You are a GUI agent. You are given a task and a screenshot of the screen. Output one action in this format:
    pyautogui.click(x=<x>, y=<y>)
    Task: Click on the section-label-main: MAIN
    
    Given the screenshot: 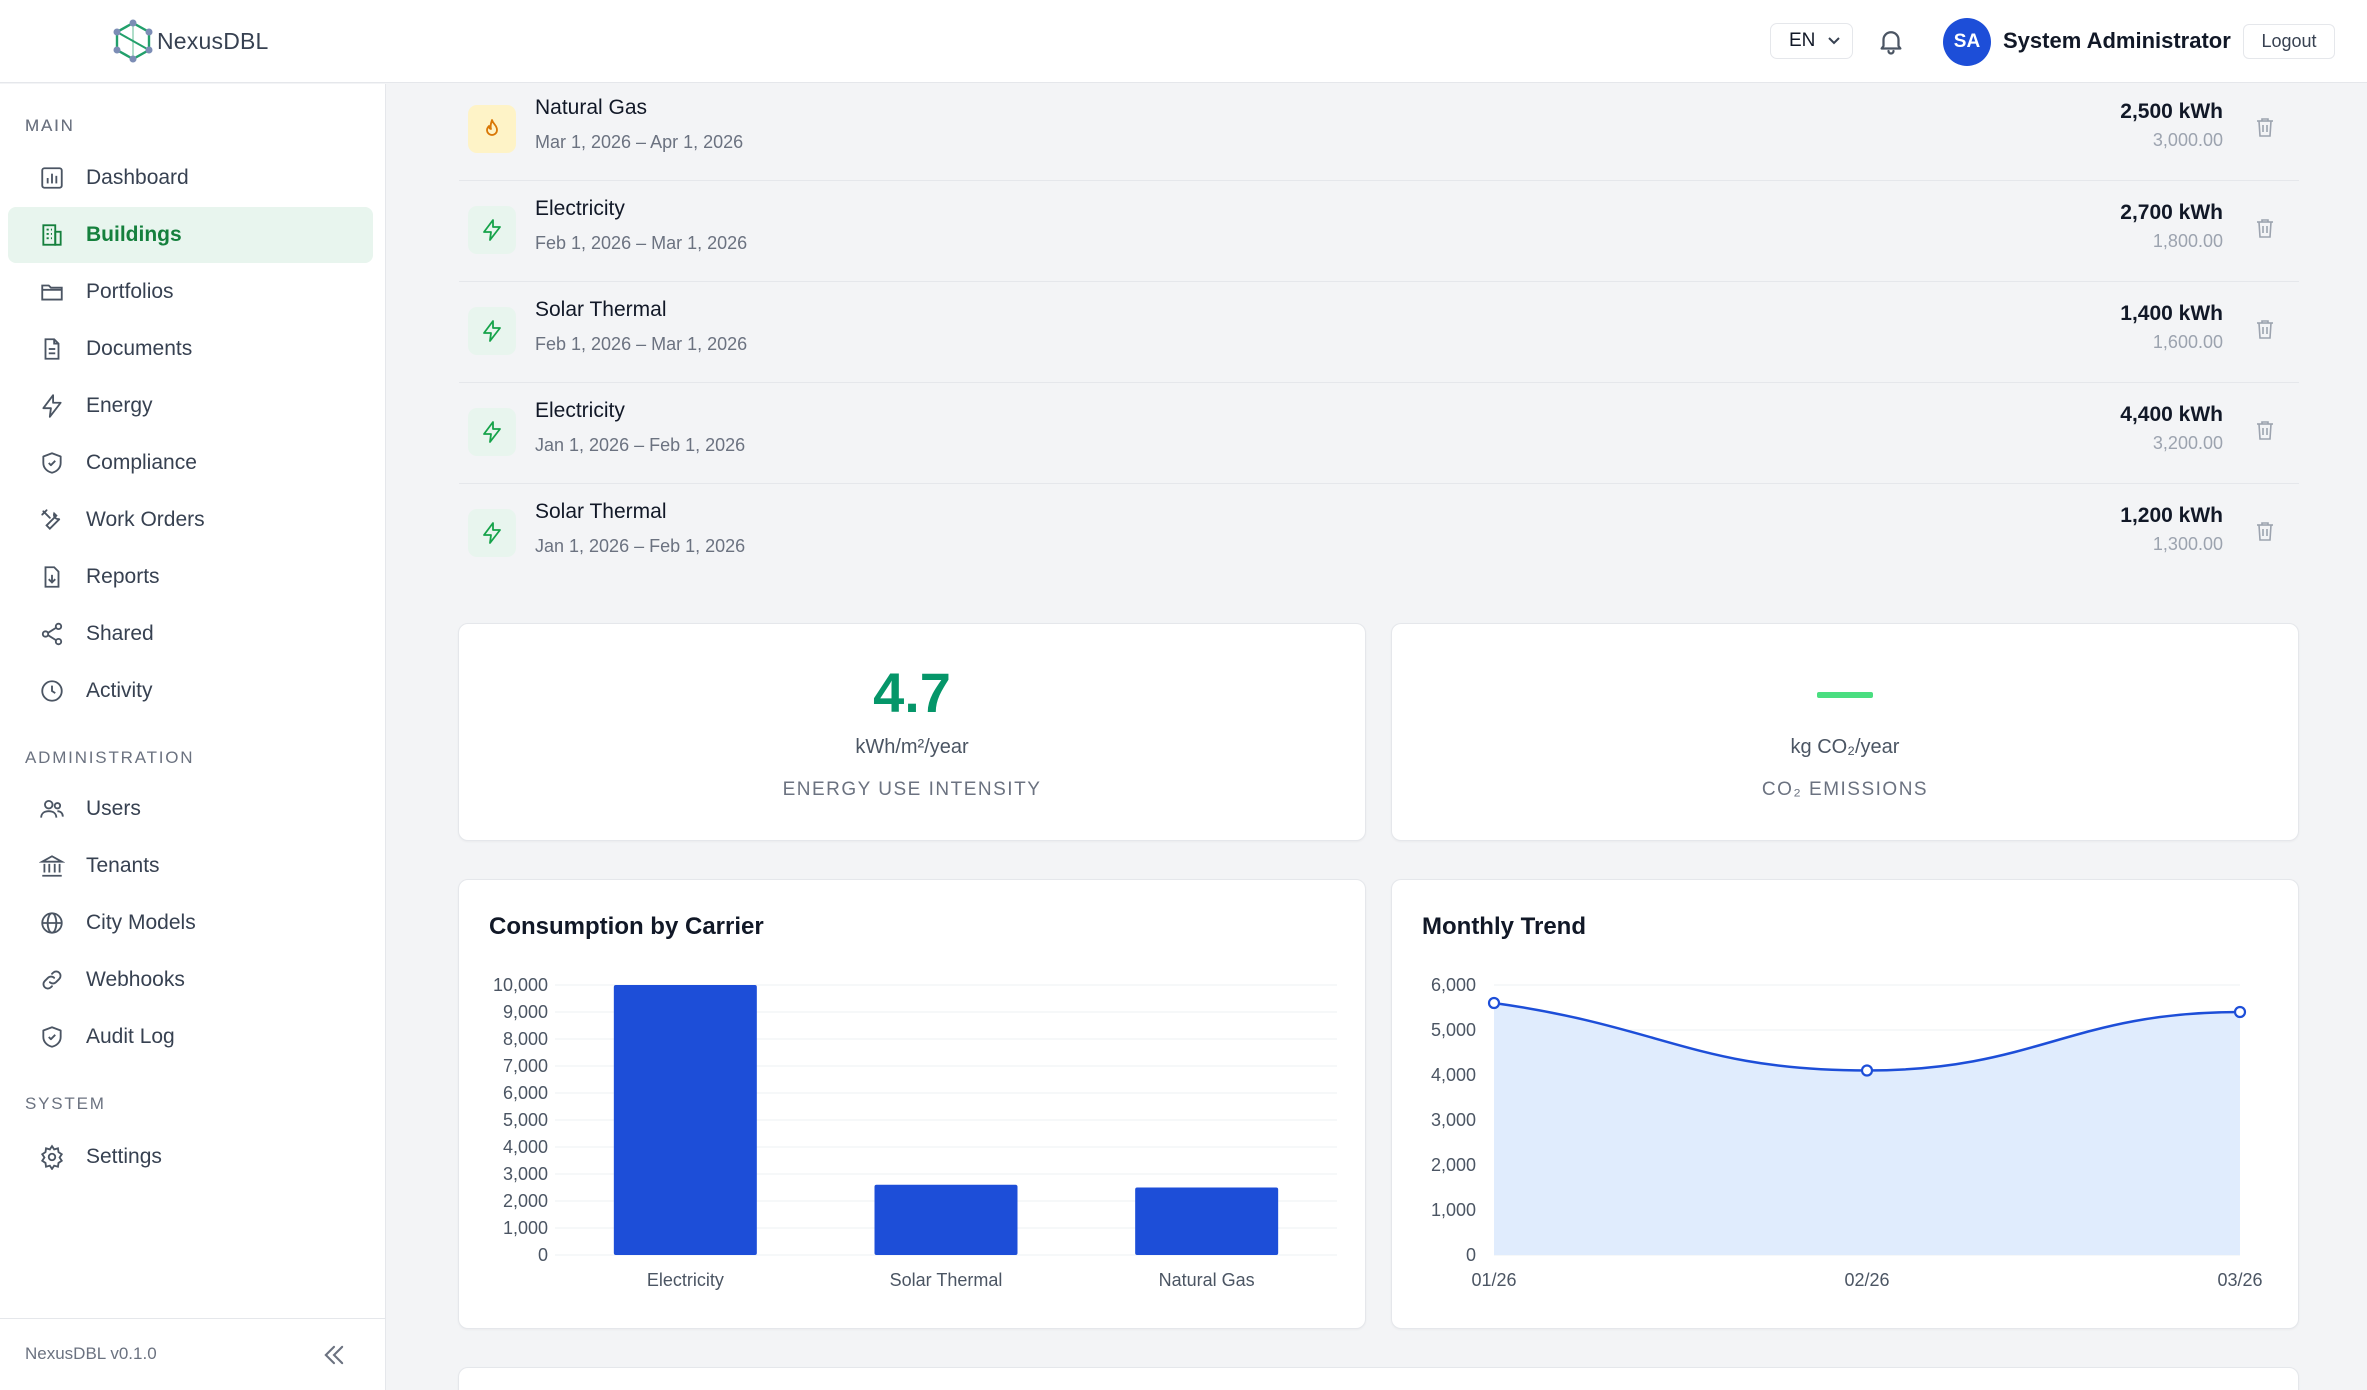 What is the action you would take?
    pyautogui.click(x=50, y=125)
    